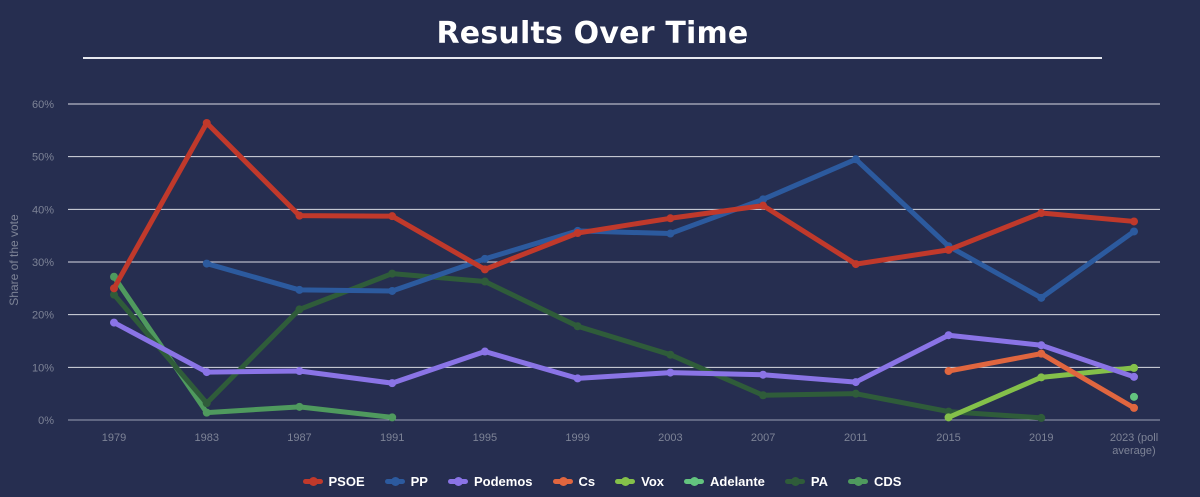 This screenshot has height=497, width=1200. I want to click on x-tick-label: 2007, so click(763, 438).